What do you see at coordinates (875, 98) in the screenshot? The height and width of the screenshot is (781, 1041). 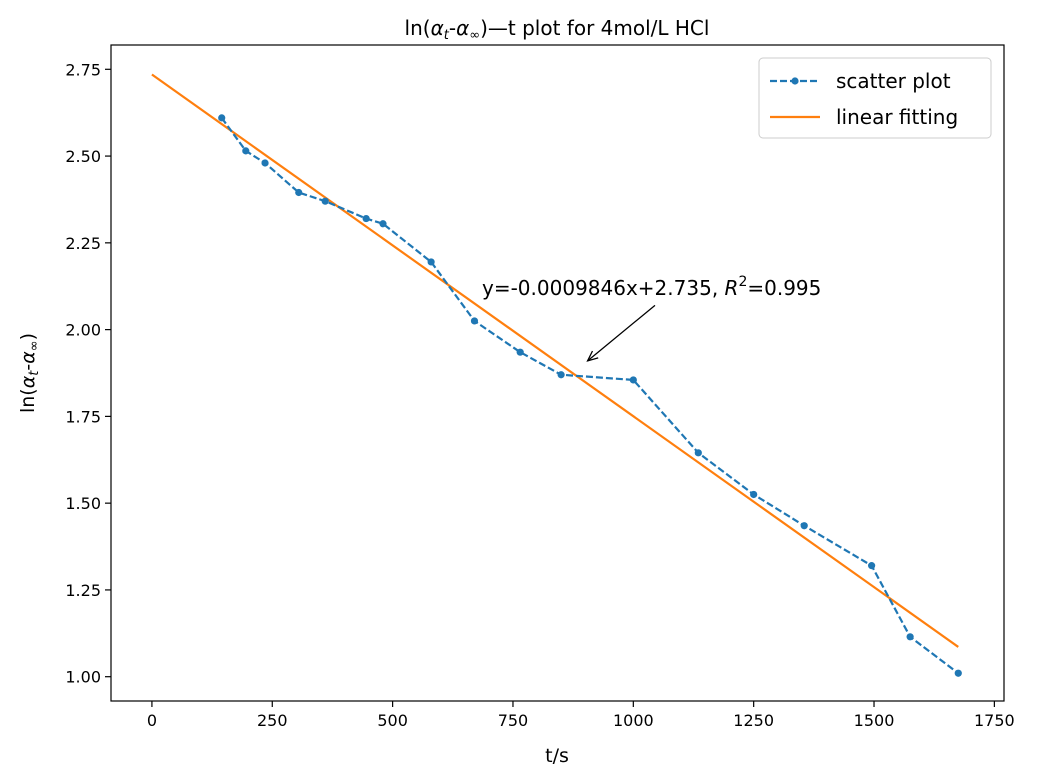 I see `legend: scatter plot linear fitting` at bounding box center [875, 98].